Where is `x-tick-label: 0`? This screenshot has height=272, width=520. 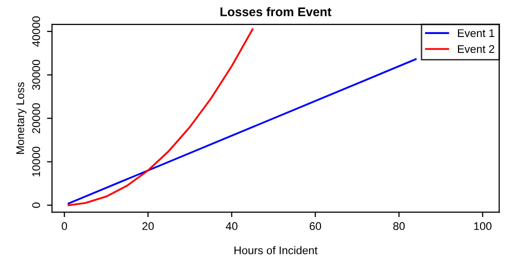
x-tick-label: 0 is located at coordinates (65, 226).